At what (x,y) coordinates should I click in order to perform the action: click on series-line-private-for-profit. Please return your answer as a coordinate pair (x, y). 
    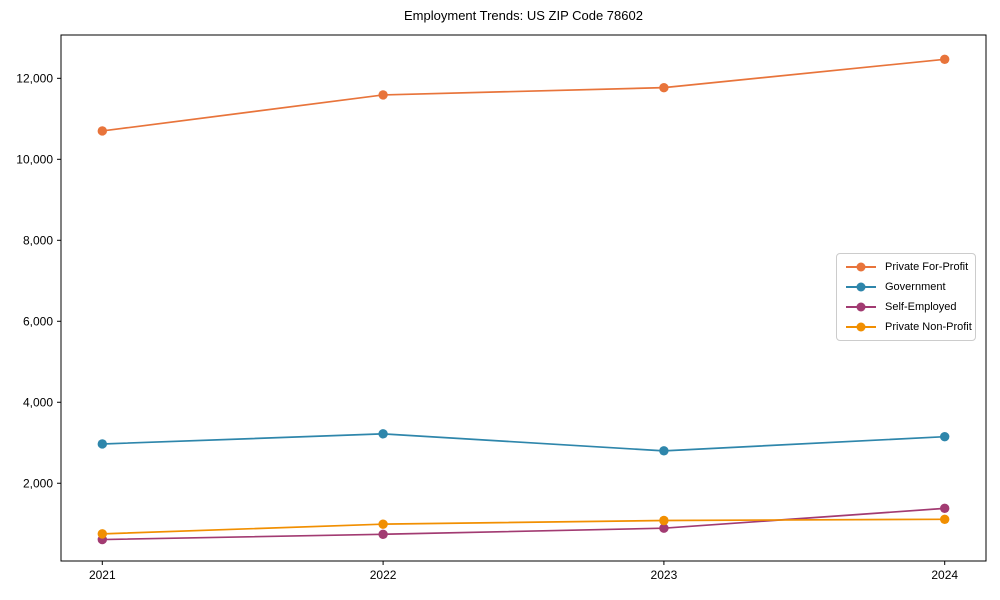
    Looking at the image, I should click on (523, 95).